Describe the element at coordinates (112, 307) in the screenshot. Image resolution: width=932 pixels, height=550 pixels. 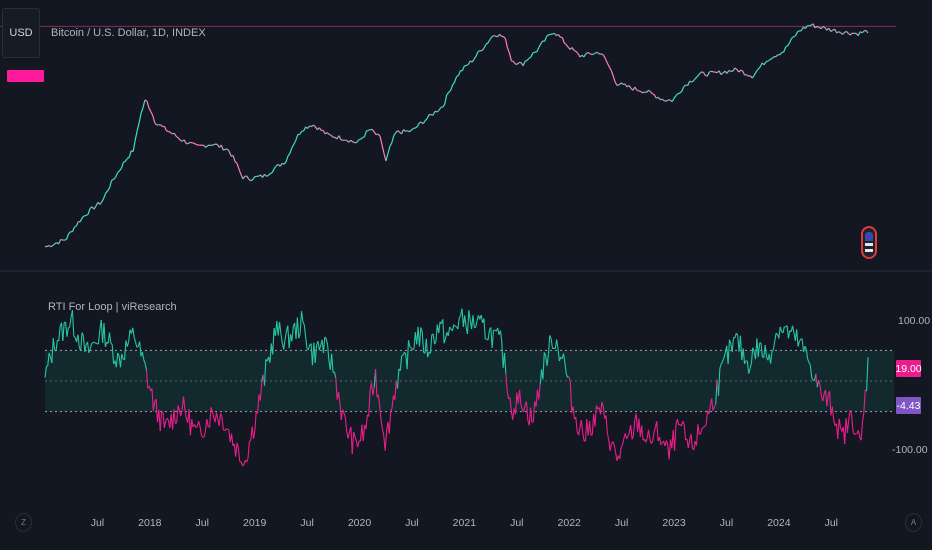
I see `indicator-title: RTI For Loop | viResearch` at that location.